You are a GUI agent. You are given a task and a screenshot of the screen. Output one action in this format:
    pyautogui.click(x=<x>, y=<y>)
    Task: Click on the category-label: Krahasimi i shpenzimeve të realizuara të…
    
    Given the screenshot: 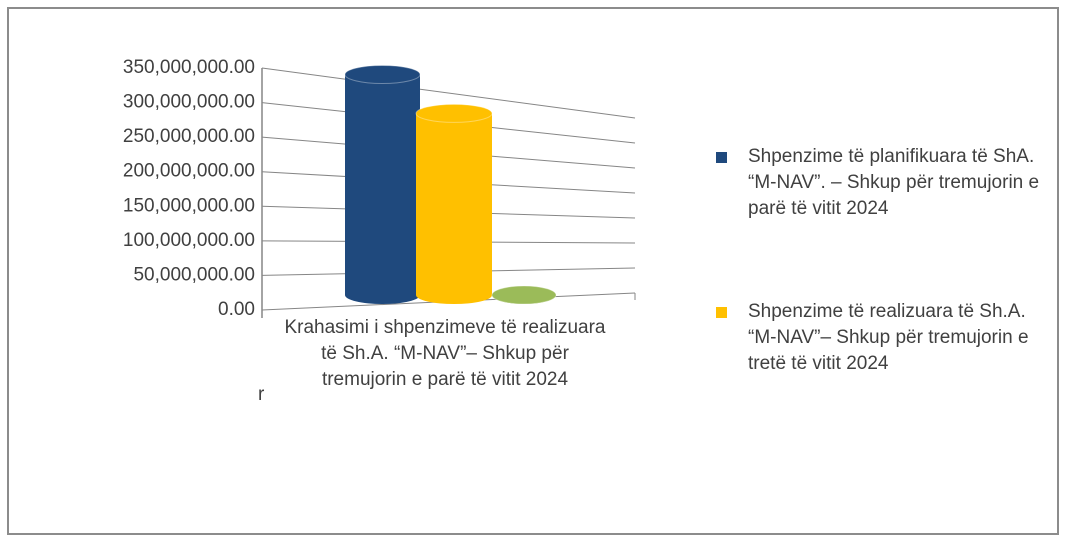 What is the action you would take?
    pyautogui.click(x=445, y=353)
    